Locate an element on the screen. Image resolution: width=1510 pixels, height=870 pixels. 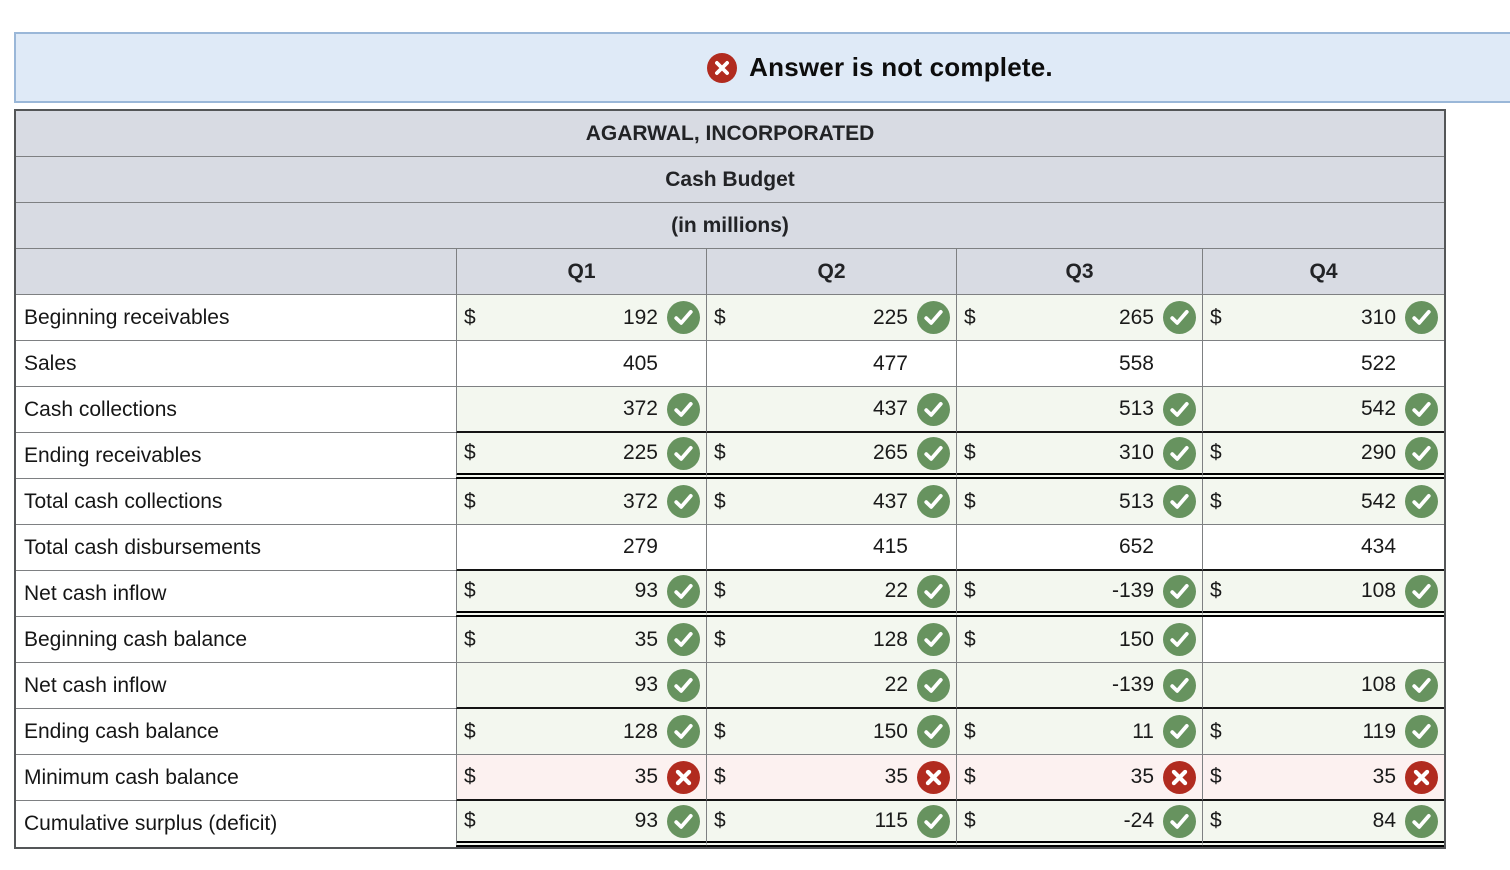
cell-value: 22 is located at coordinates (896, 684).